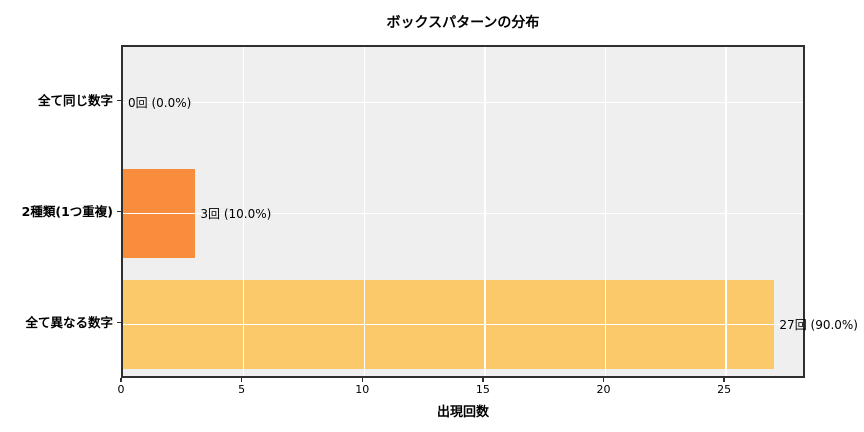  What do you see at coordinates (69, 322) in the screenshot?
I see `y-tick-label: 全て異なる数字` at bounding box center [69, 322].